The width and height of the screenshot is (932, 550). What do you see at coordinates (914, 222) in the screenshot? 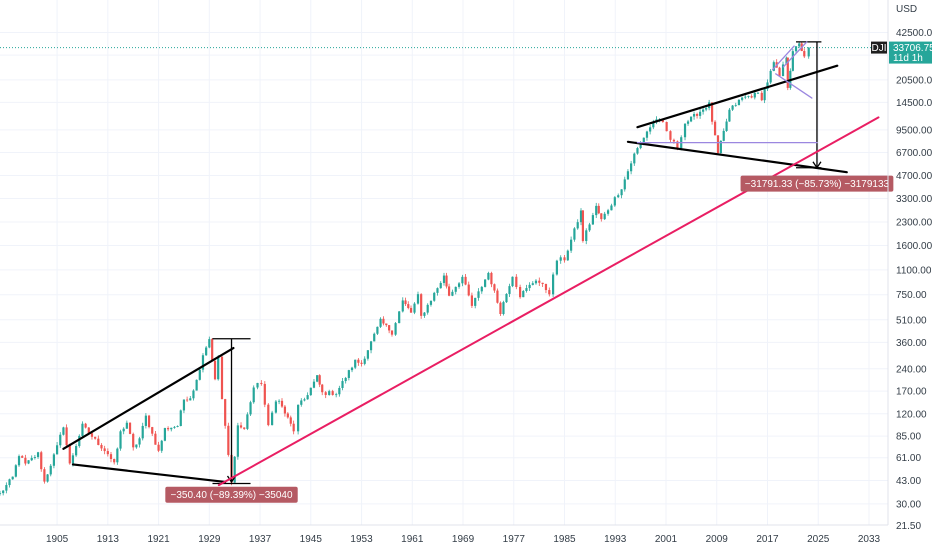
I see `y-tick-label: 2300.00` at bounding box center [914, 222].